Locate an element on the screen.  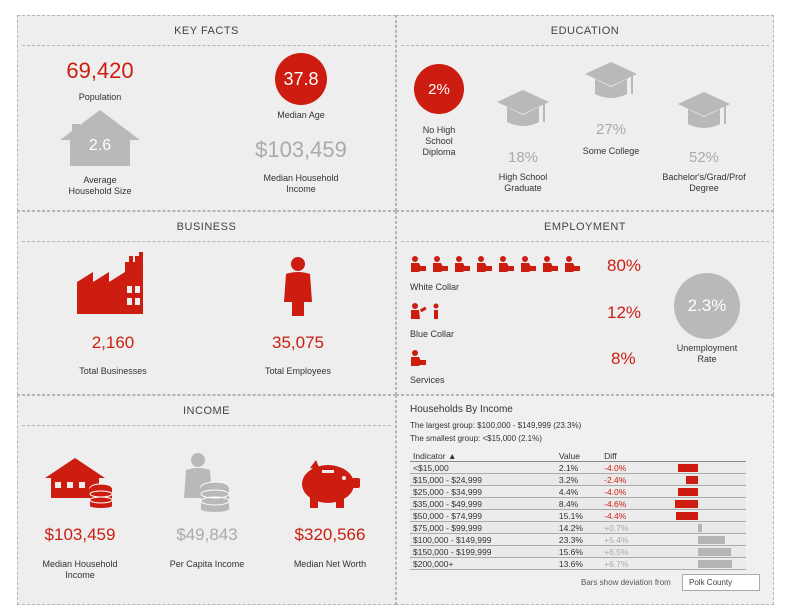
services-value: 8% is located at coordinates (623, 358).